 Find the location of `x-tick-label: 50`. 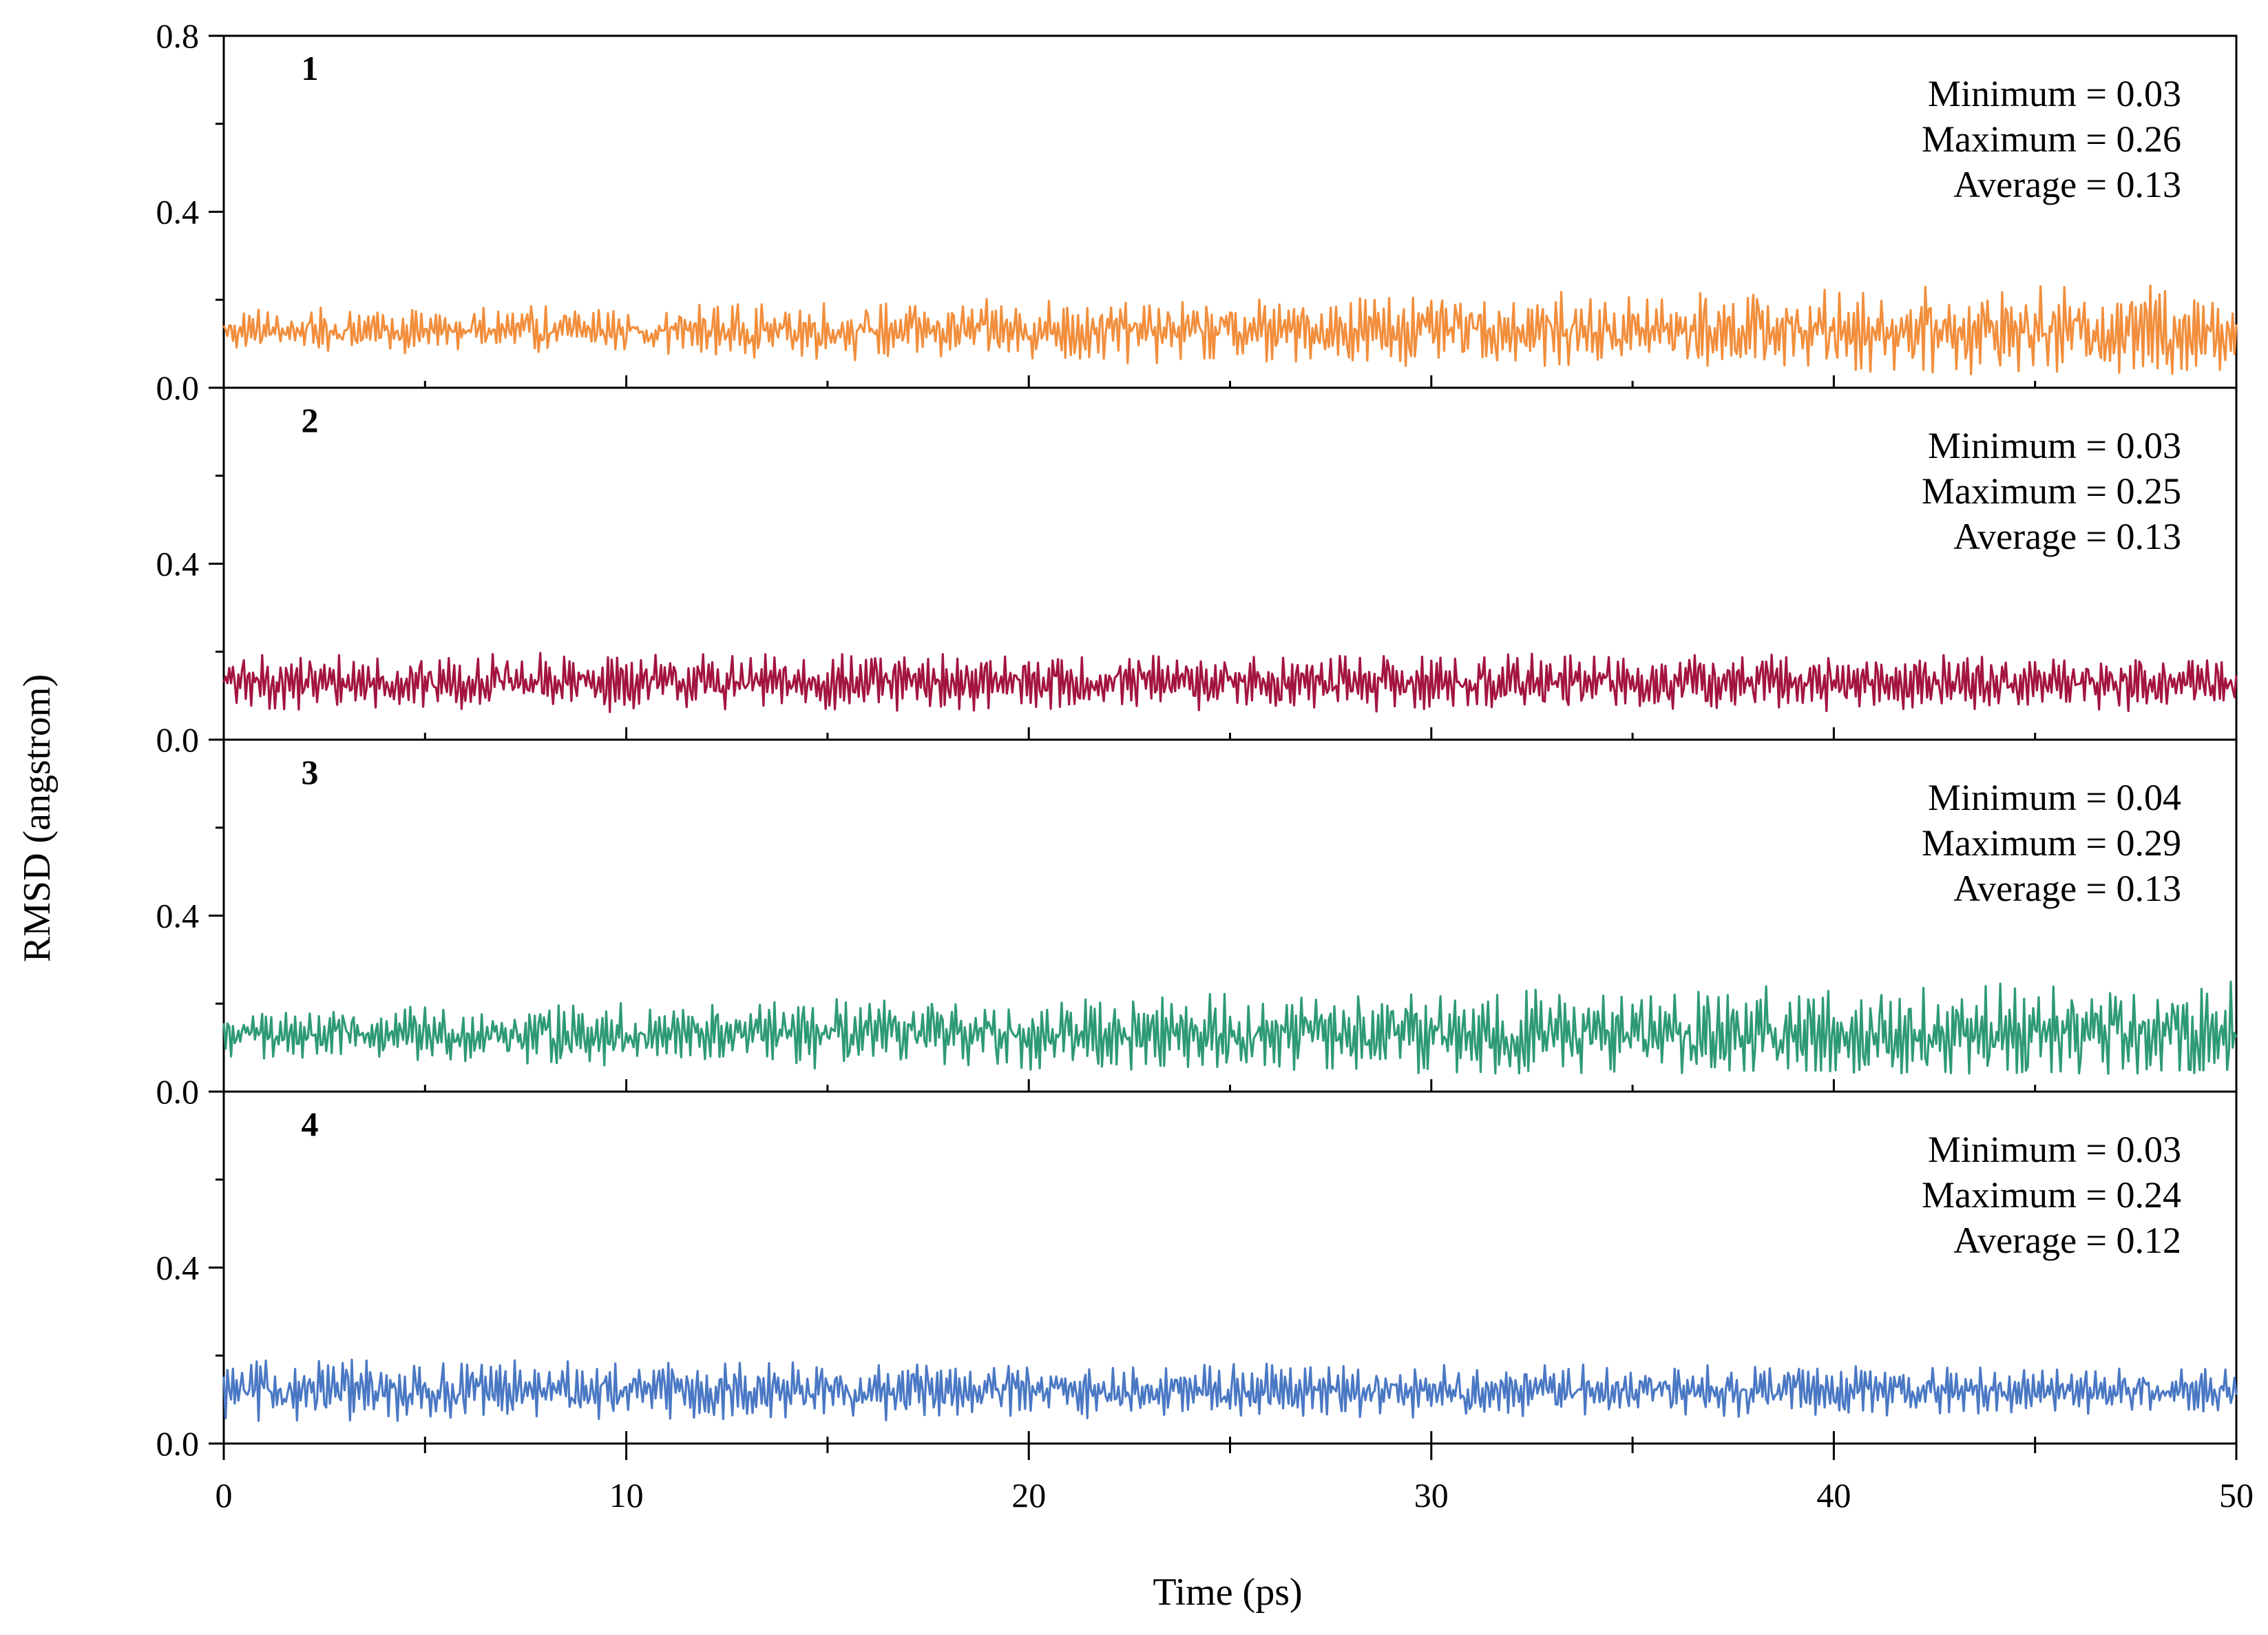

x-tick-label: 50 is located at coordinates (2236, 1495).